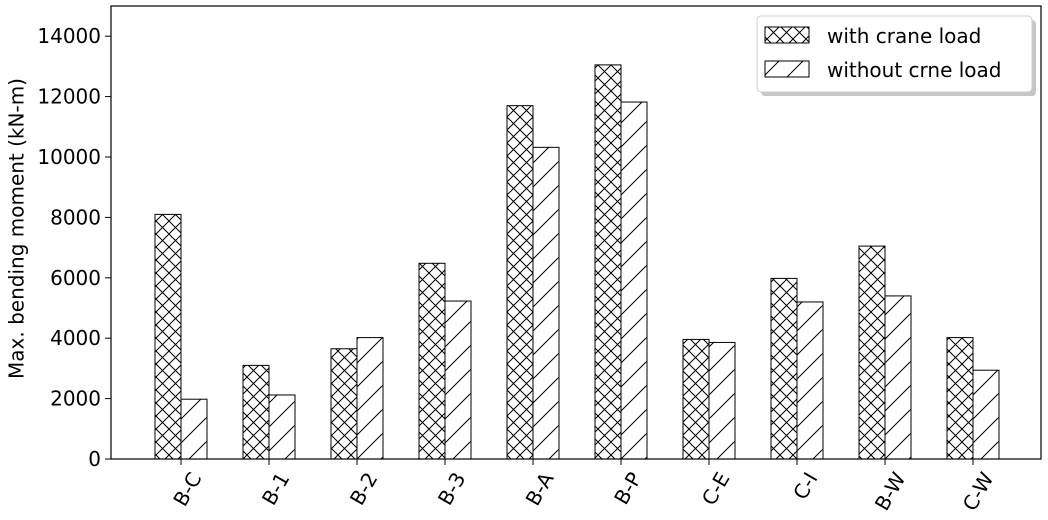 Image resolution: width=1048 pixels, height=520 pixels. Describe the element at coordinates (17, 228) in the screenshot. I see `y-axis-label: Max. bending moment (kN-m)` at that location.